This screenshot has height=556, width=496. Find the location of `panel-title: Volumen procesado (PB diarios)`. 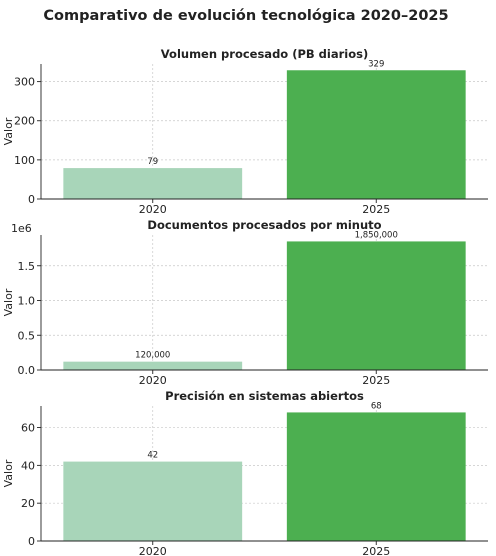

panel-title: Volumen procesado (PB diarios) is located at coordinates (264, 54).